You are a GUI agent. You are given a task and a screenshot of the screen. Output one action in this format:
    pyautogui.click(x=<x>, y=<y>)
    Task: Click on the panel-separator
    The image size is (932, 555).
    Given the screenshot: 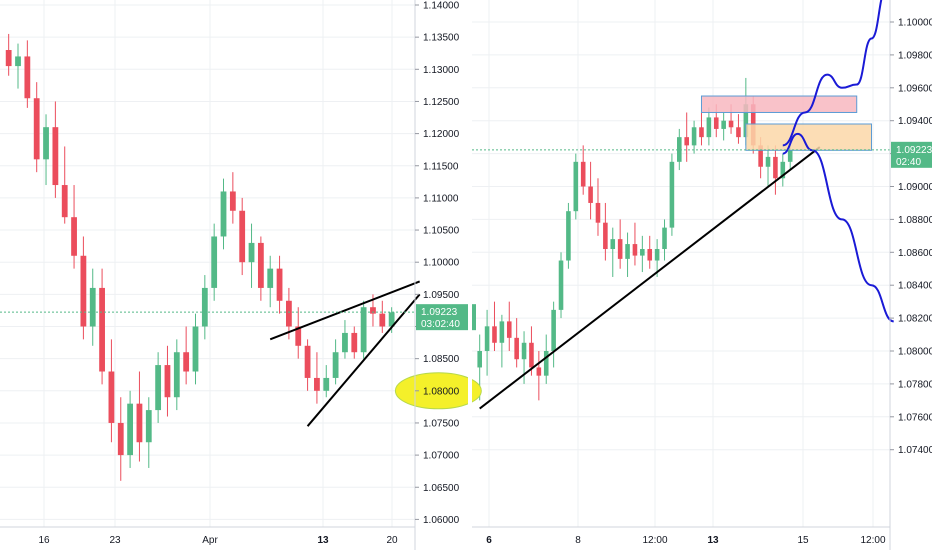 What is the action you would take?
    pyautogui.click(x=470, y=275)
    